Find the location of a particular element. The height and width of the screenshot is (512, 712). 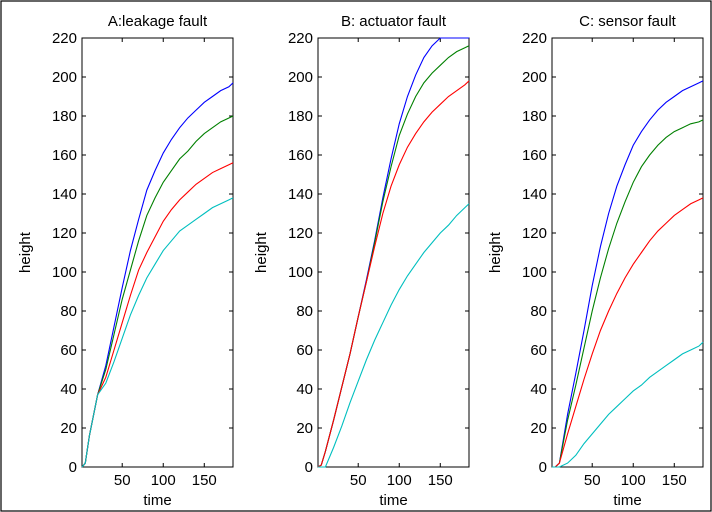

chart-title: B: actuator fault is located at coordinates (394, 21).